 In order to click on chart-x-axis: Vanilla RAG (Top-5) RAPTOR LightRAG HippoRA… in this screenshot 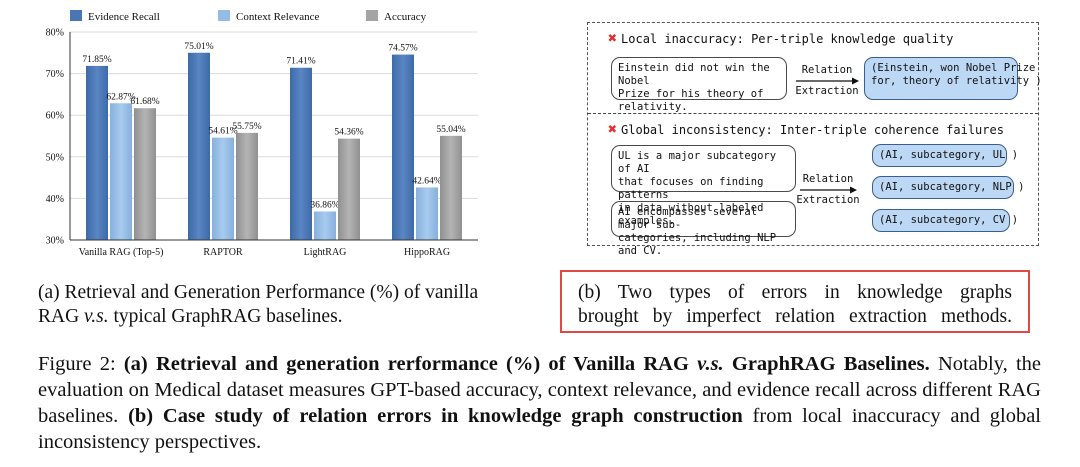, I will do `click(264, 252)`.